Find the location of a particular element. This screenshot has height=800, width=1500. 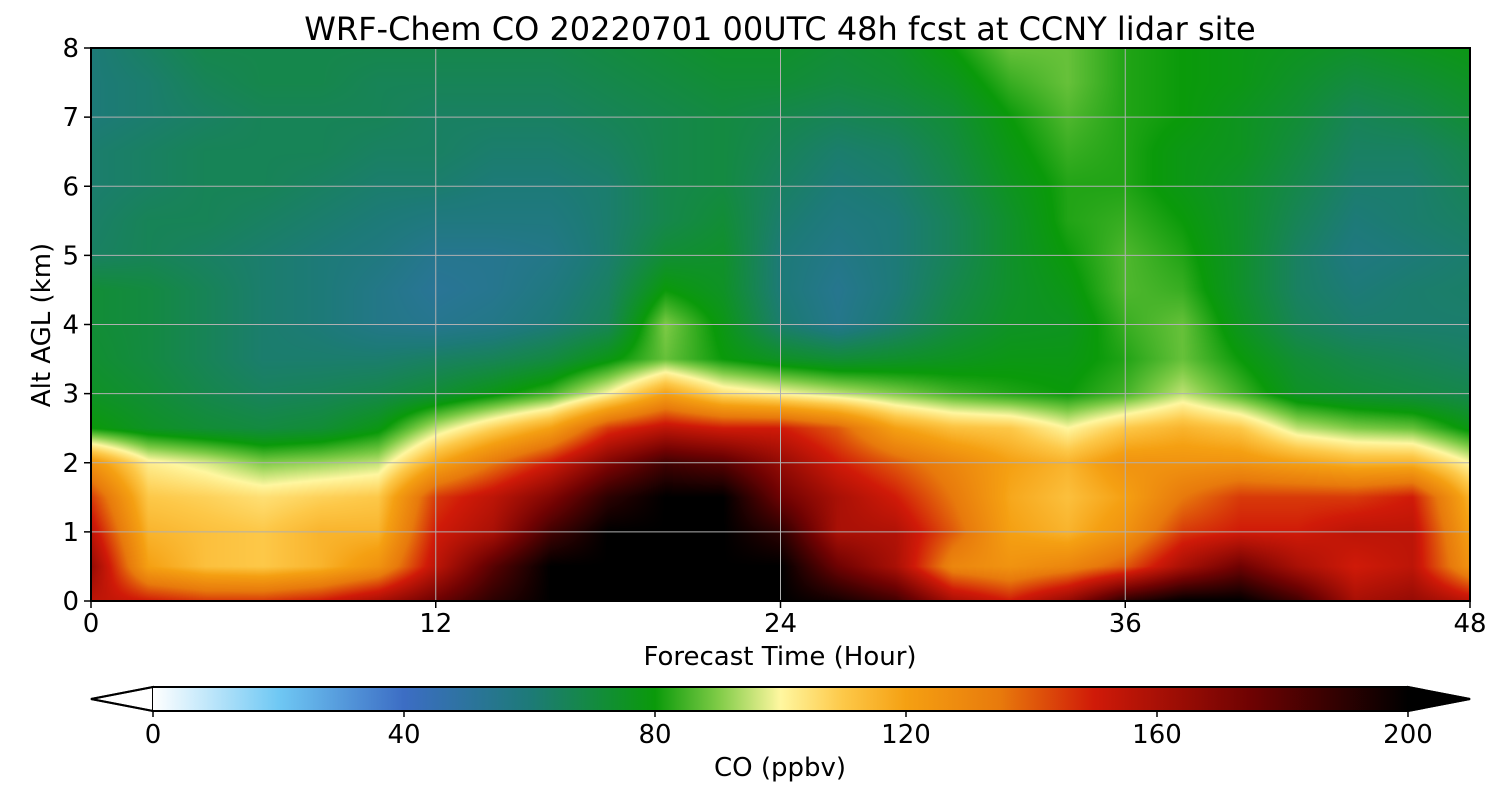

x-axis-label: Forecast Time (Hour) is located at coordinates (779, 657).